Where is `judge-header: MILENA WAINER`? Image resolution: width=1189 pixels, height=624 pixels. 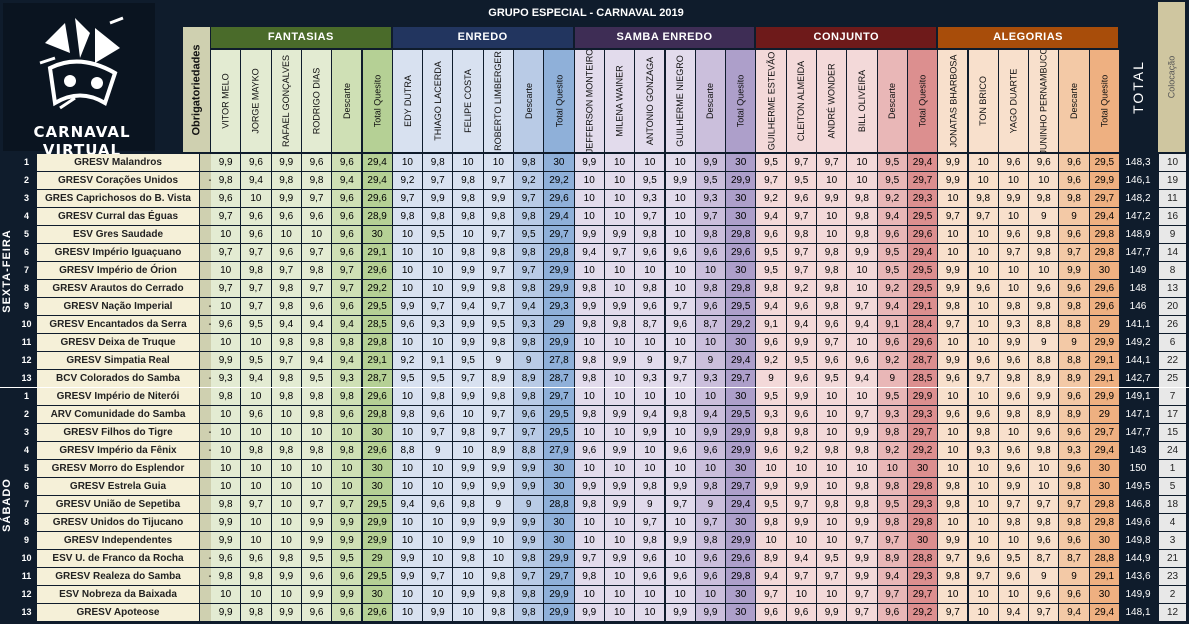 judge-header: MILENA WAINER is located at coordinates (619, 101).